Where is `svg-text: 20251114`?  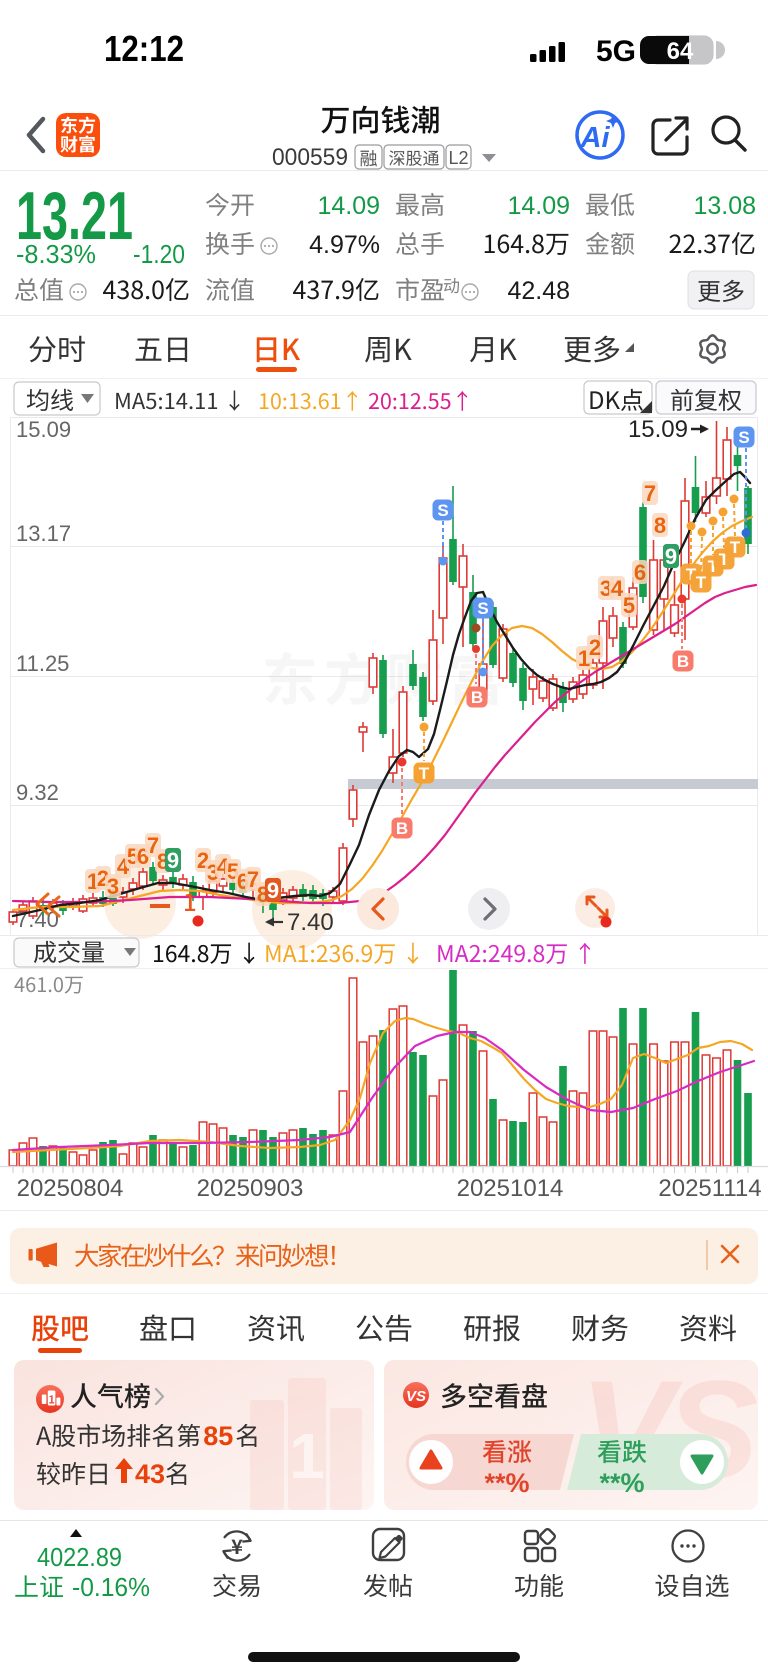
svg-text: 20251114 is located at coordinates (709, 1188).